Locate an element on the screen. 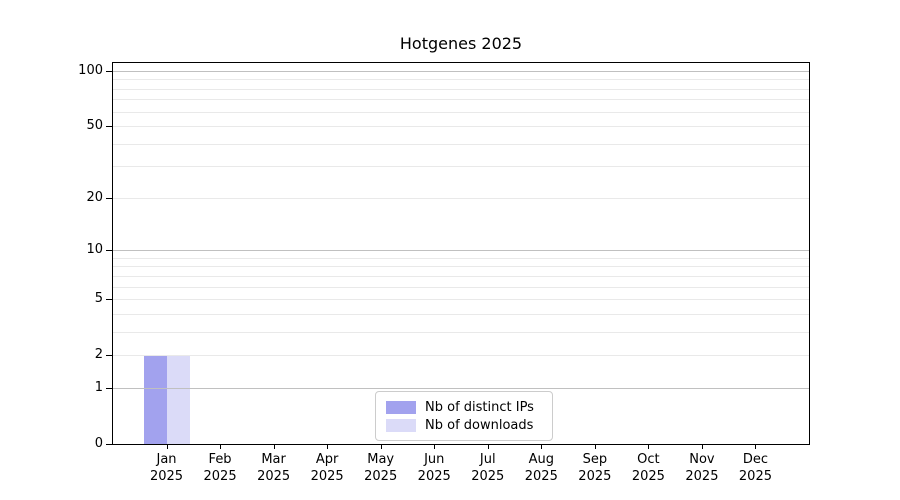 The width and height of the screenshot is (900, 500). x-tick-label-apr: Apr 2025 is located at coordinates (327, 468).